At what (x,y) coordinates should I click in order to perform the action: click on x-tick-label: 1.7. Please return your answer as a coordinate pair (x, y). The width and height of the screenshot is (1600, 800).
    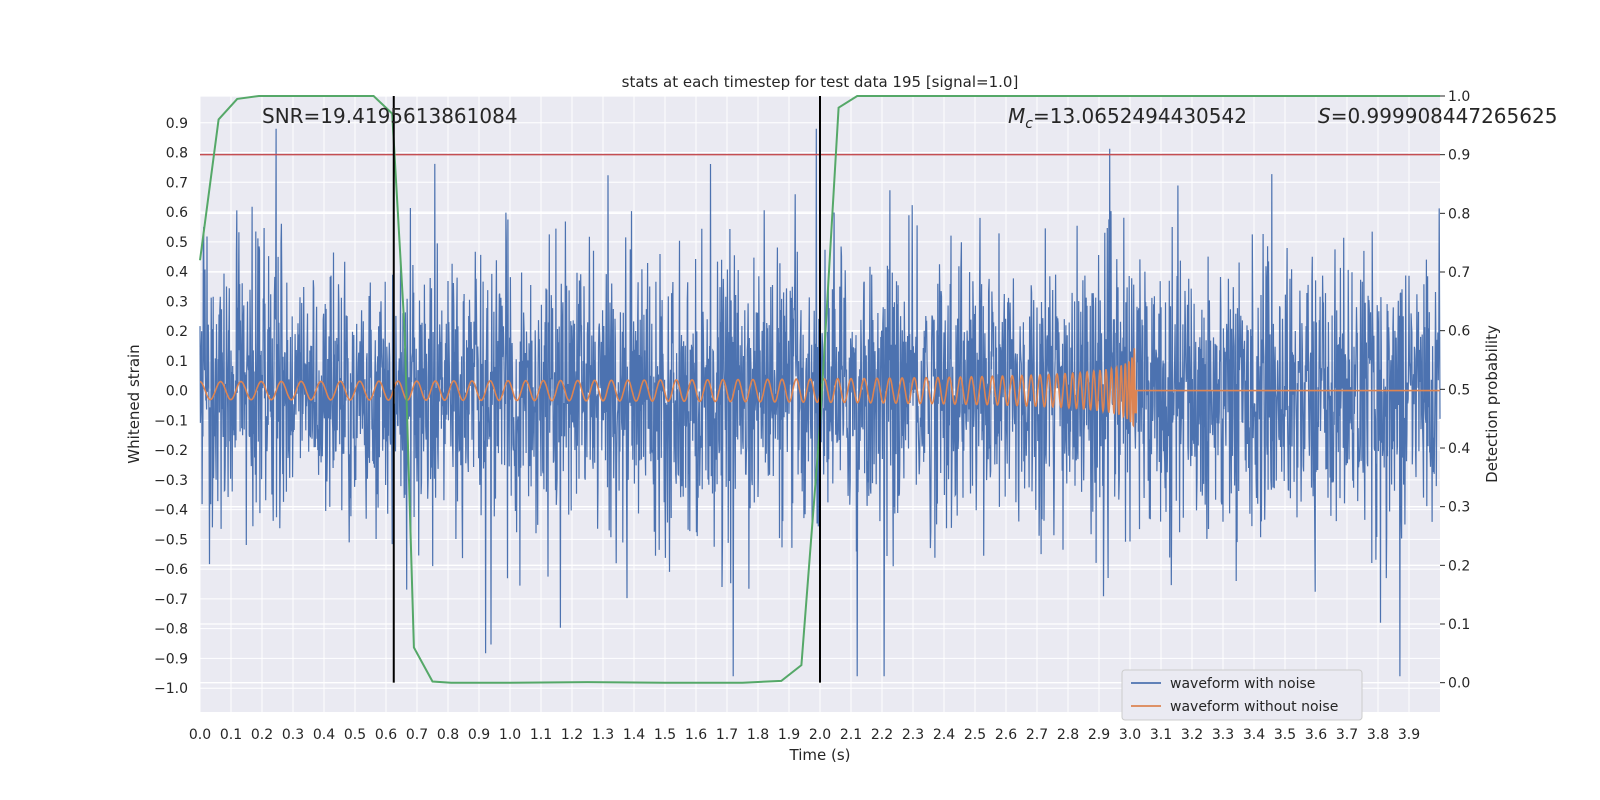
    Looking at the image, I should click on (727, 735).